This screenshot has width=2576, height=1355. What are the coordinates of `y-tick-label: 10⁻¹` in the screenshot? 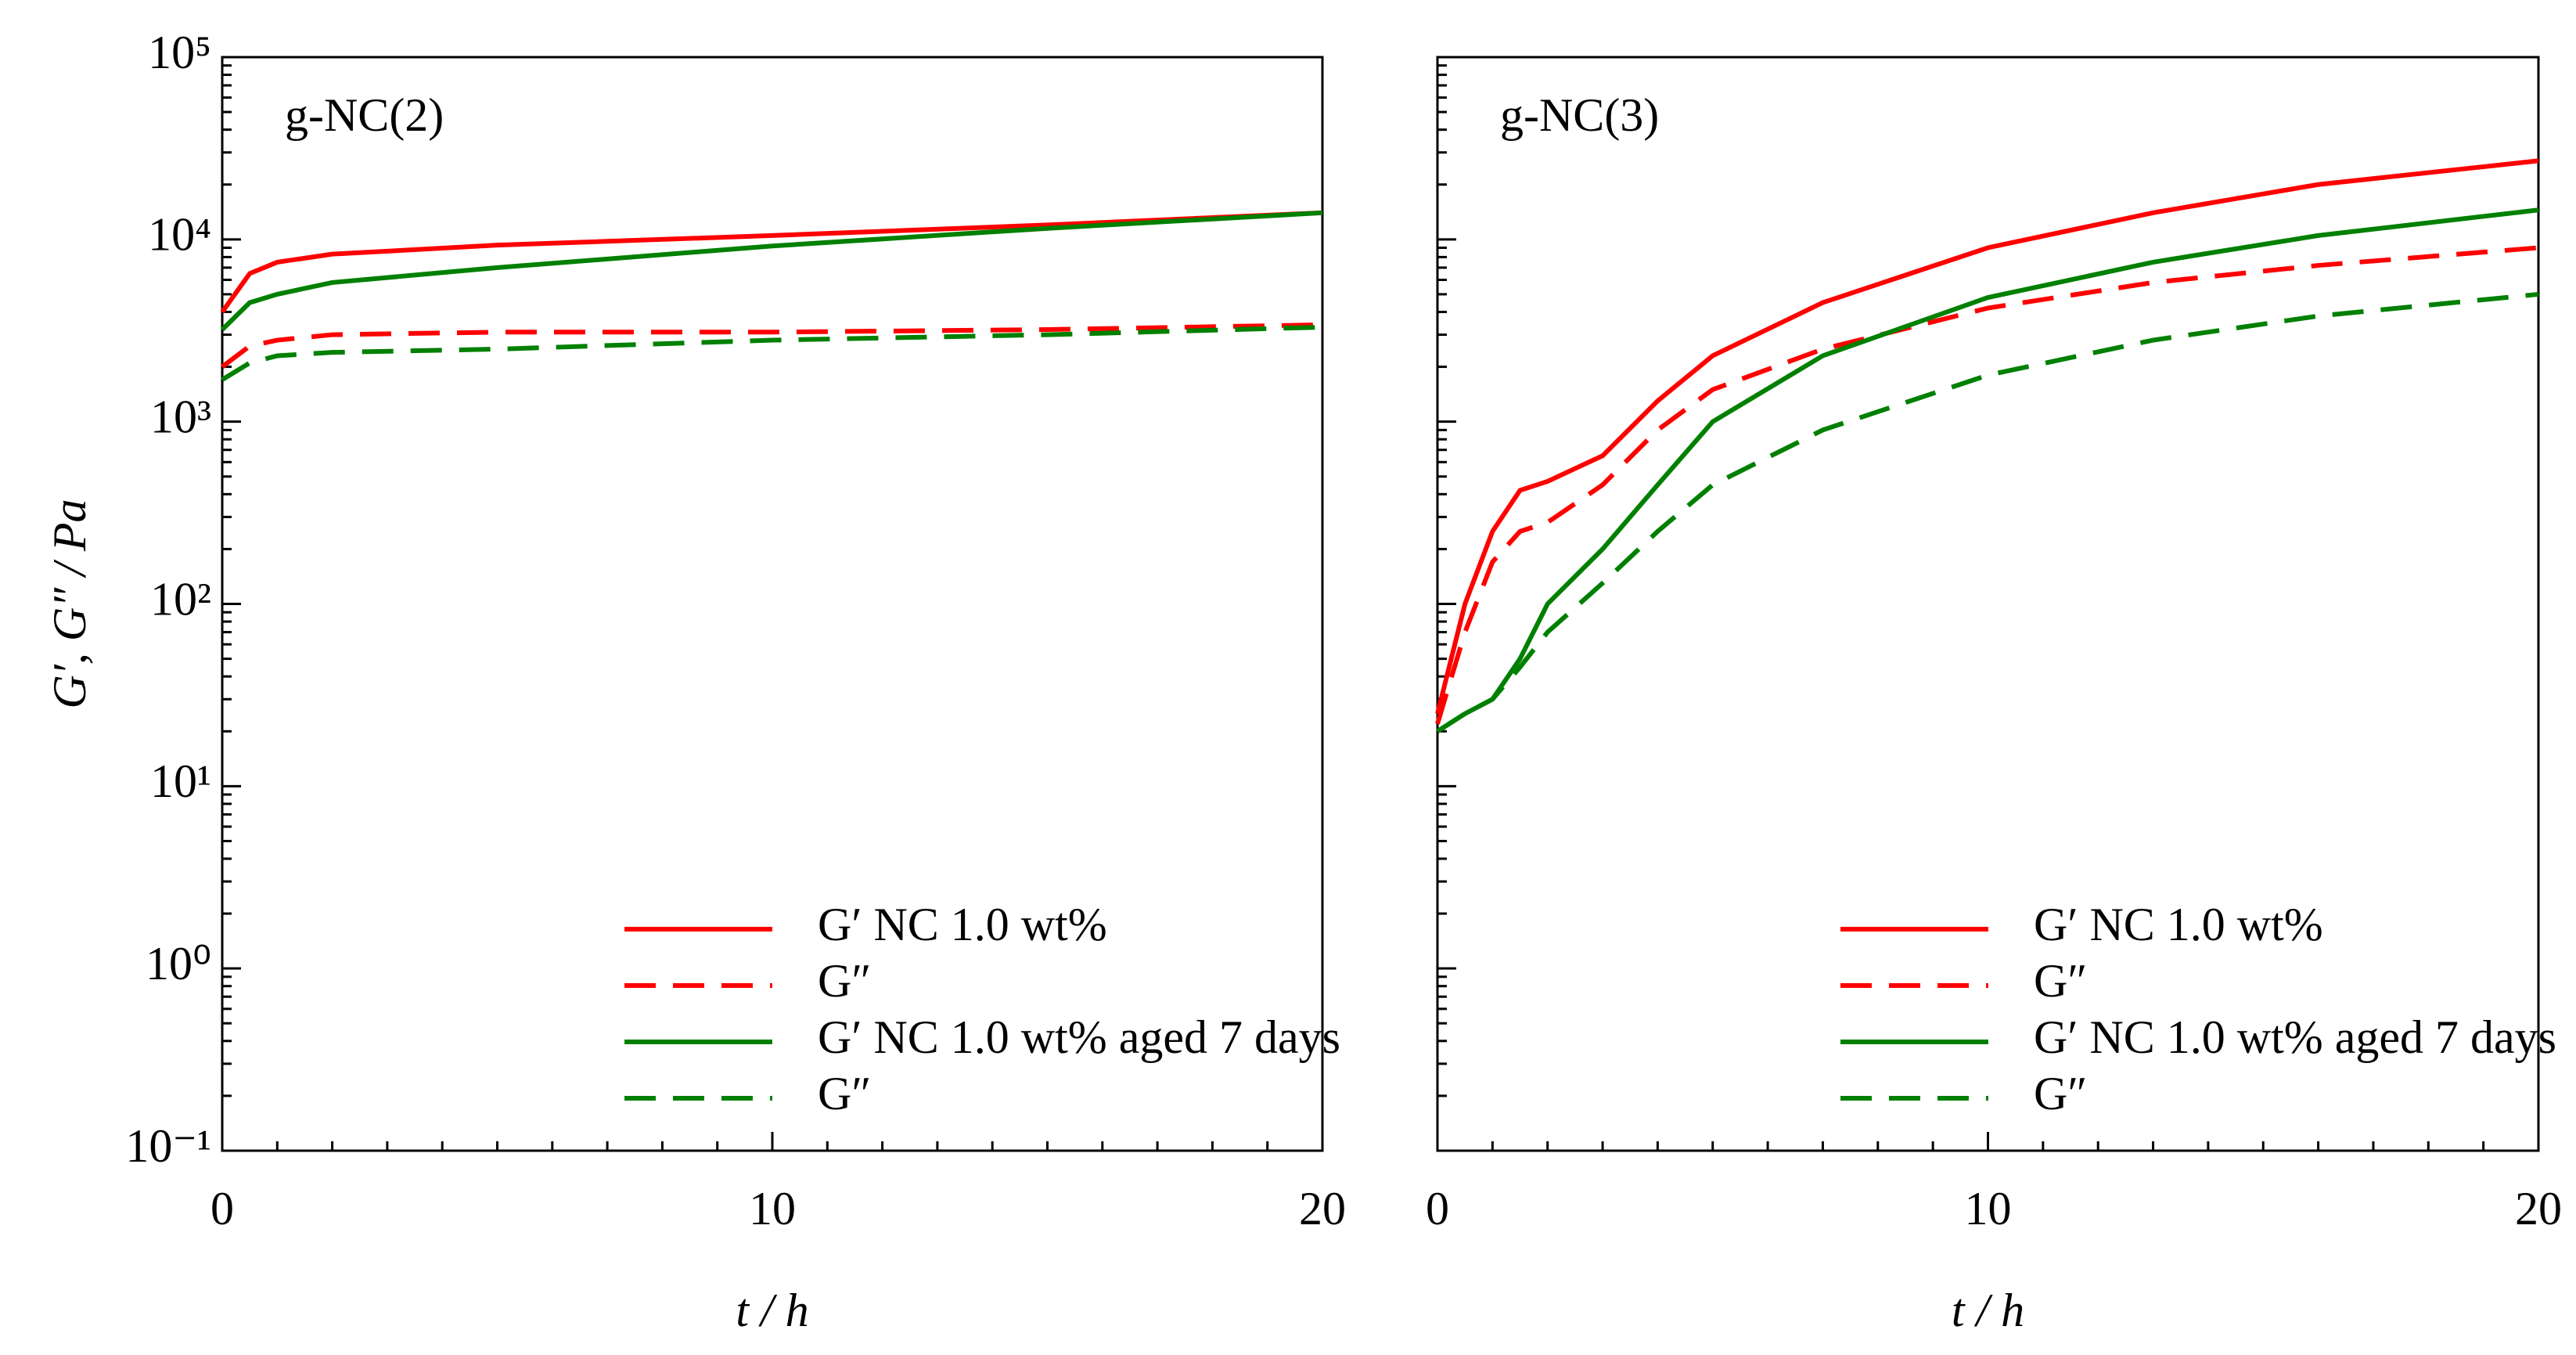 It's located at (168, 1146).